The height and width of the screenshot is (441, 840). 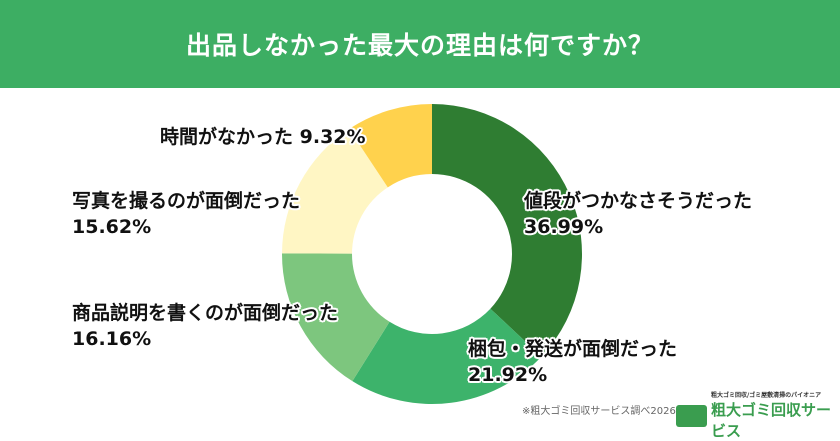 What do you see at coordinates (638, 214) in the screenshot?
I see `label-0: 値段がつかなさそうだった 36.99%` at bounding box center [638, 214].